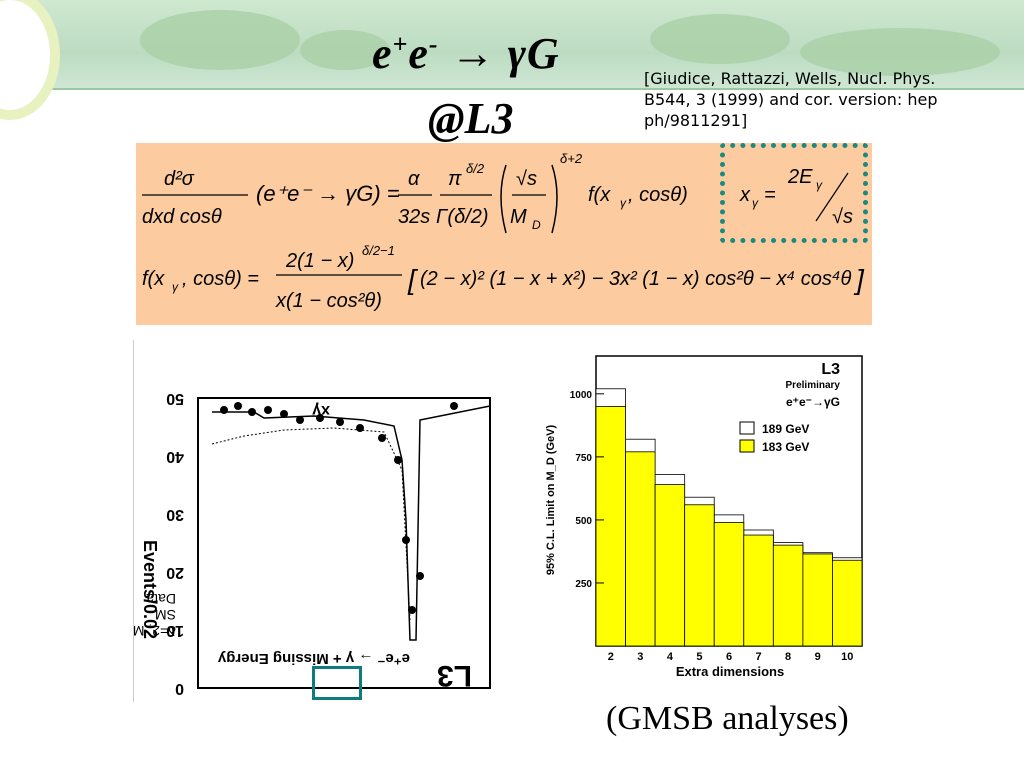 The width and height of the screenshot is (1024, 768). I want to click on y-tick-label: 750, so click(583, 458).